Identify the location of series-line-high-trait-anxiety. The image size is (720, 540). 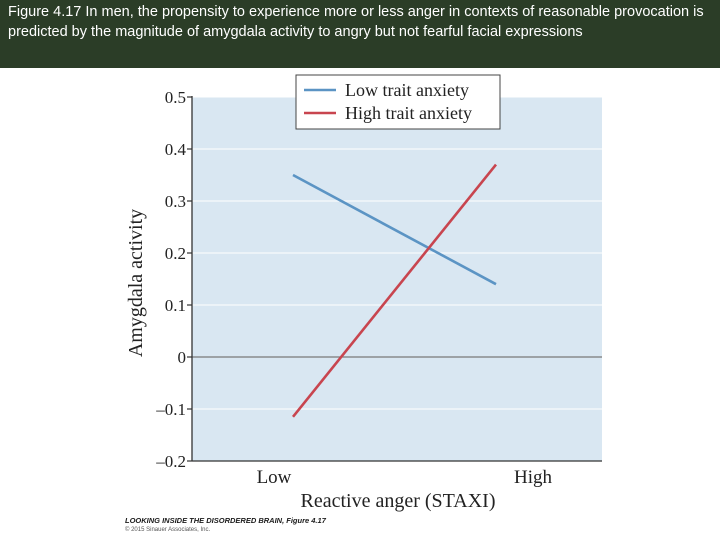
(394, 290).